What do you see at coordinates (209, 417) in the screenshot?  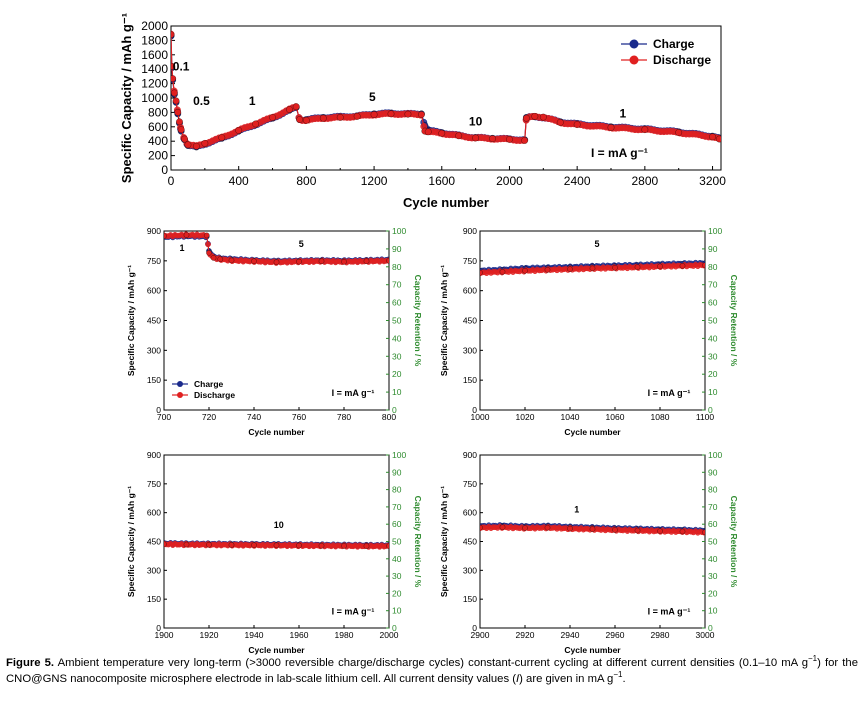 I see `x-tick-label: 720` at bounding box center [209, 417].